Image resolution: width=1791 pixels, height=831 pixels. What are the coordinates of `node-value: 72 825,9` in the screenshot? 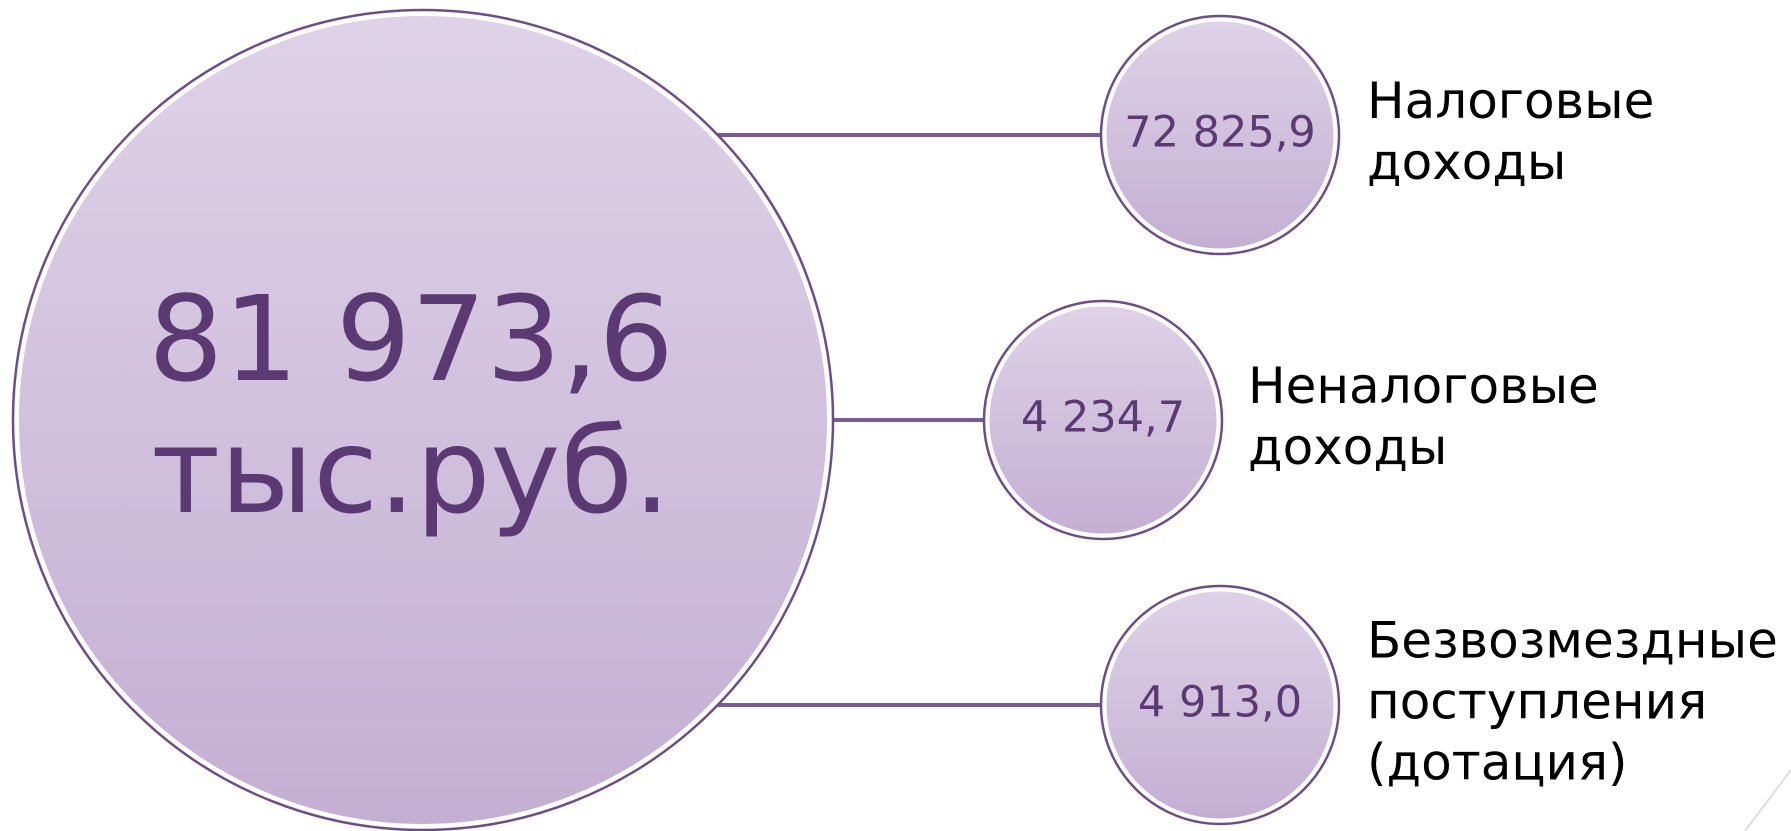 It's located at (1219, 133).